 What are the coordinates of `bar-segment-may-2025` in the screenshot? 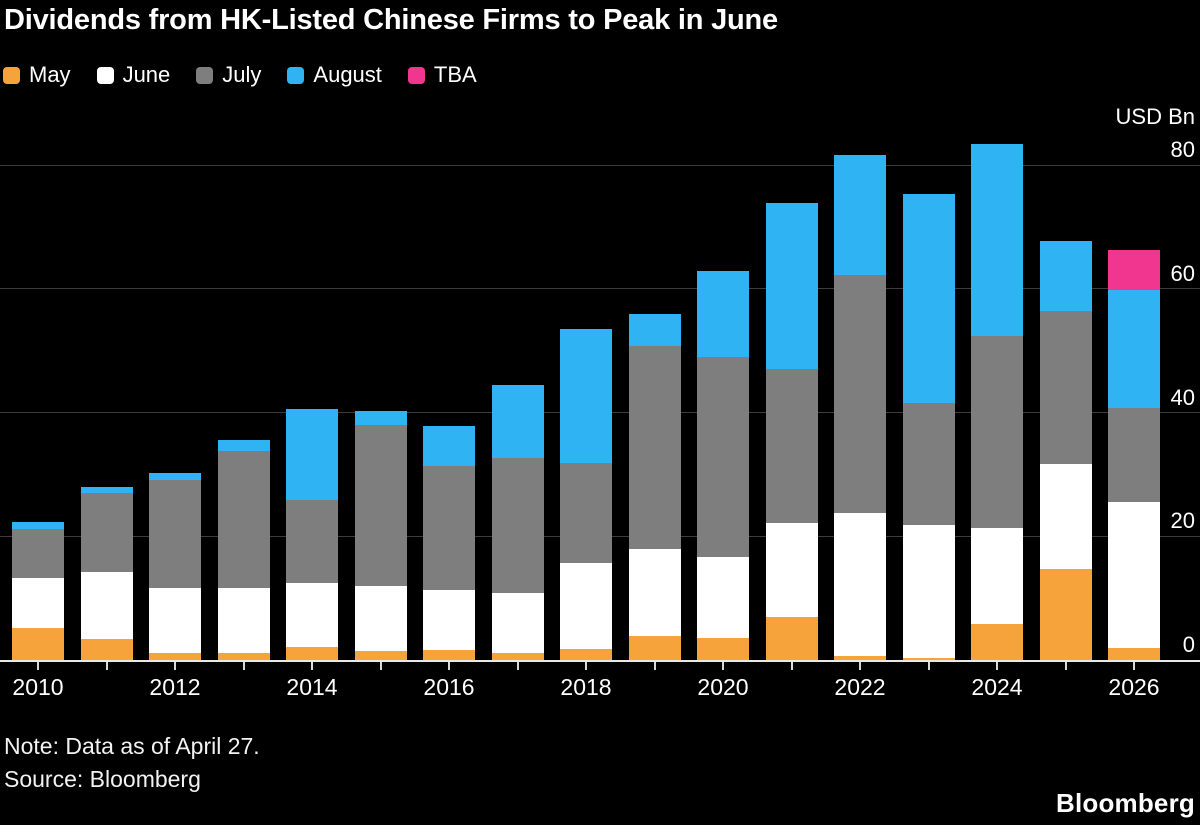 It's located at (1065, 614).